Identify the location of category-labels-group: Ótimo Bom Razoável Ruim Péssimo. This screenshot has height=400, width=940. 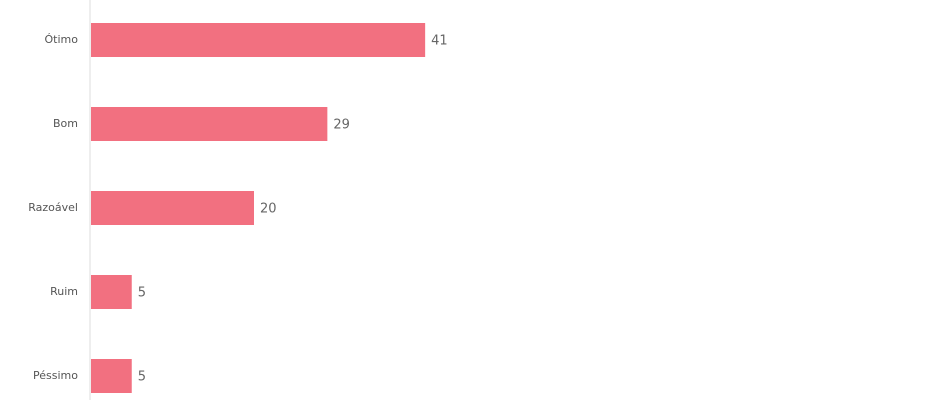
(53, 207).